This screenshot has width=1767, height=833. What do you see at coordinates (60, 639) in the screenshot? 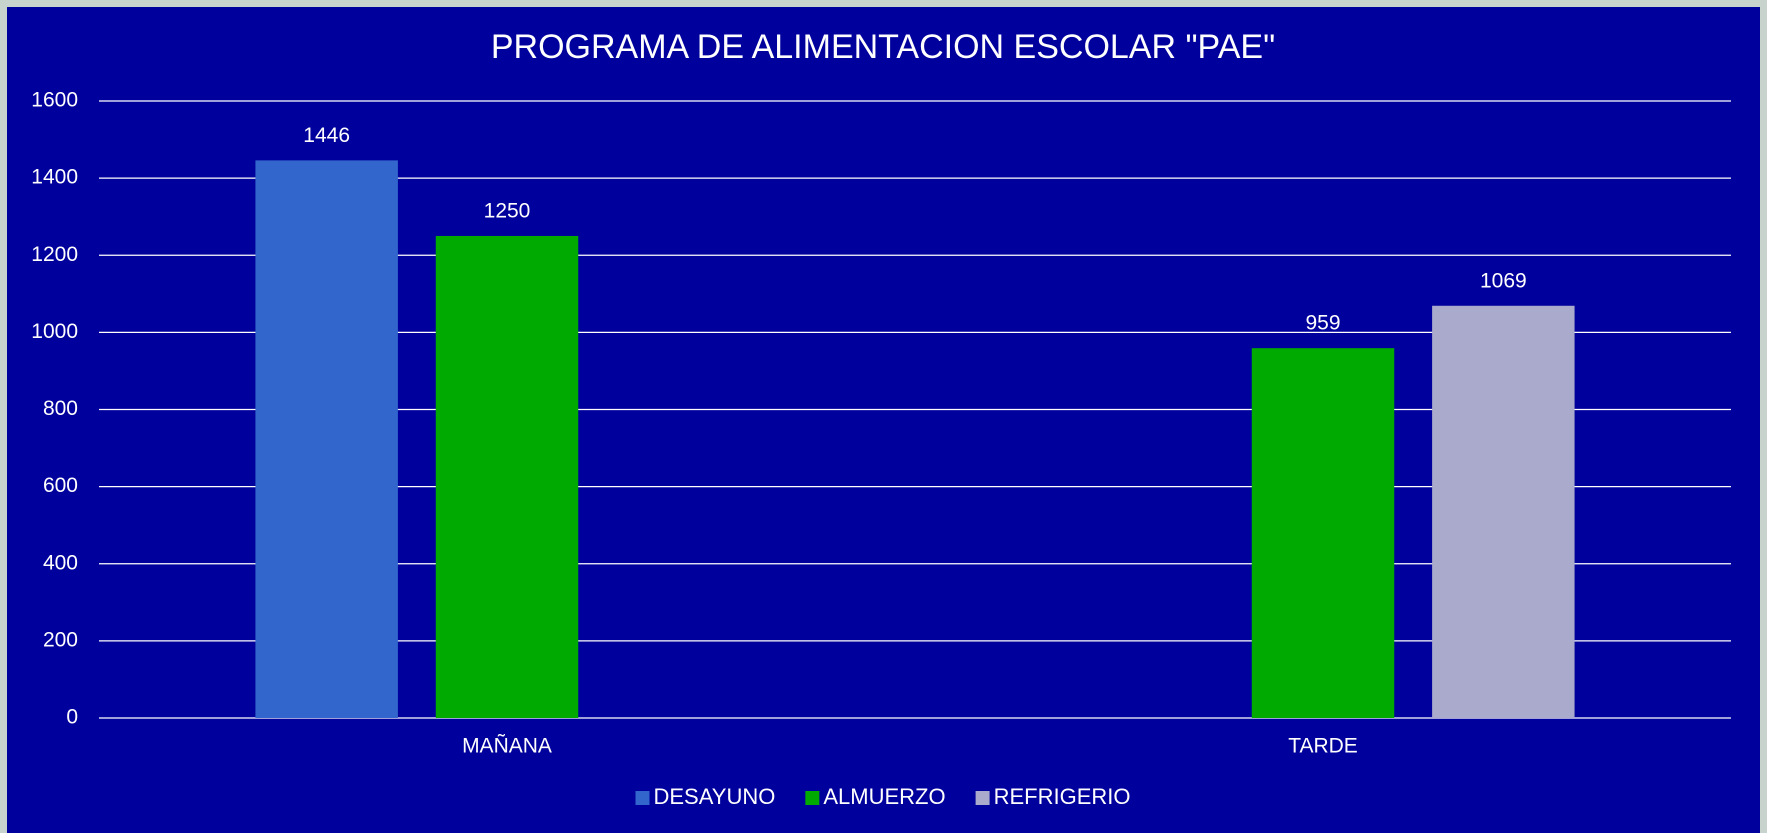
I see `y-tick-label: 200` at bounding box center [60, 639].